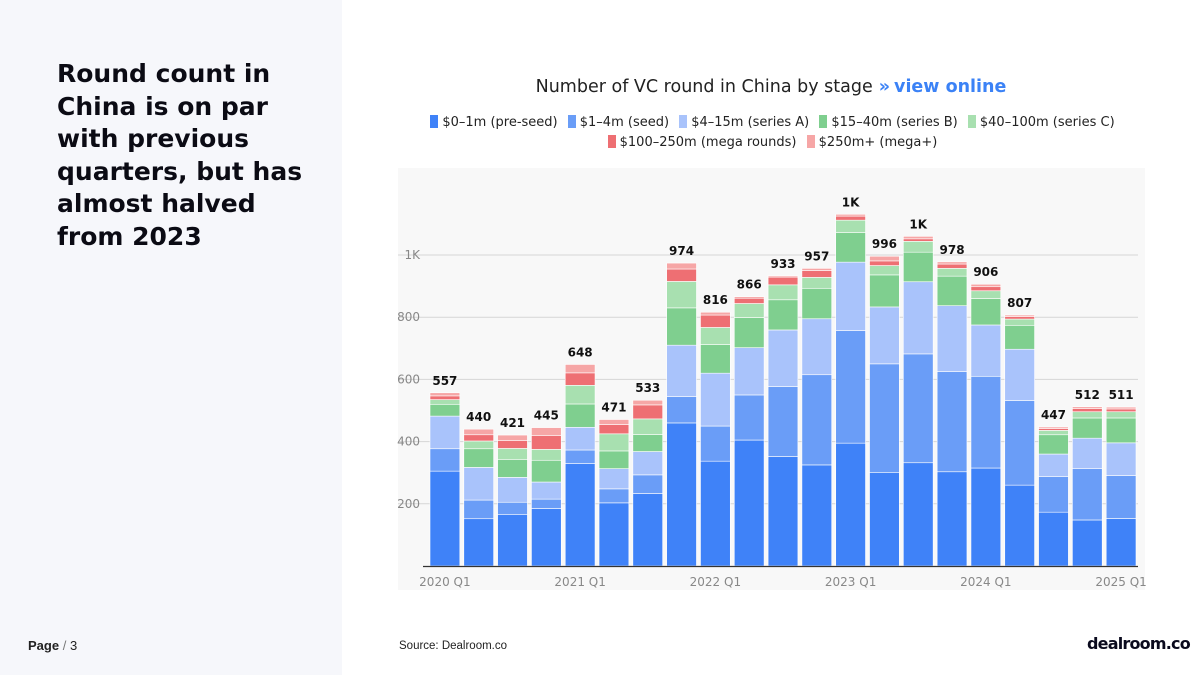 The width and height of the screenshot is (1200, 675). What do you see at coordinates (950, 87) in the screenshot?
I see `view-online-link: view online` at bounding box center [950, 87].